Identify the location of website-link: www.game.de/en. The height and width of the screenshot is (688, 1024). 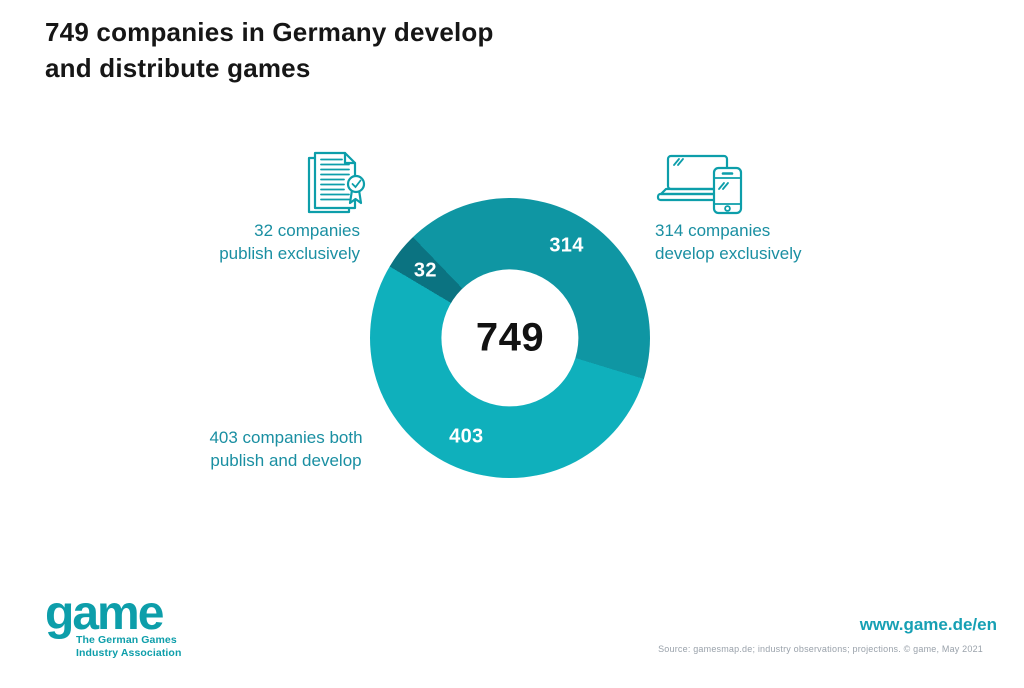
(928, 624).